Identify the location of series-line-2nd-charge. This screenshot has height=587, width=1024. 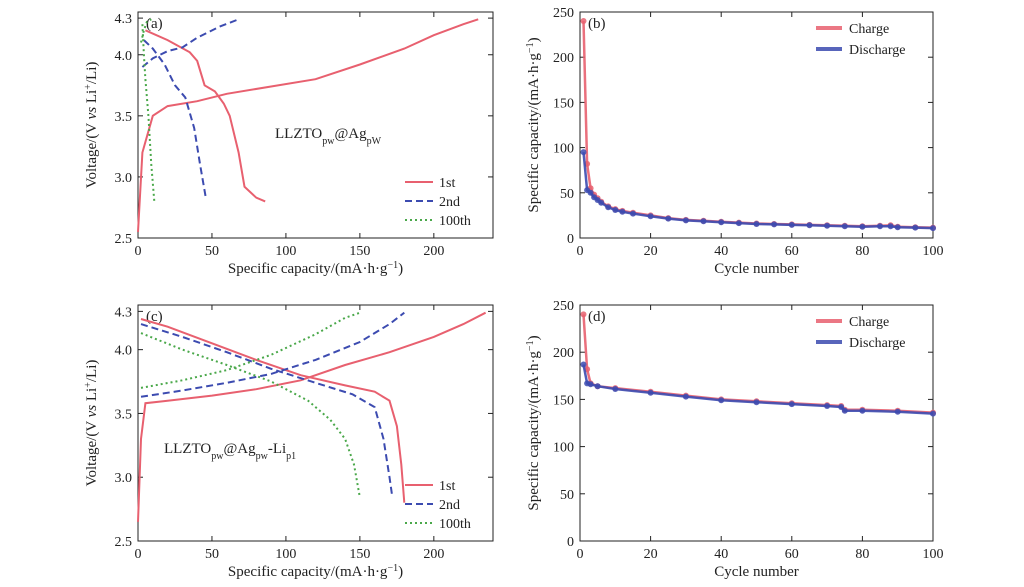
(190, 43).